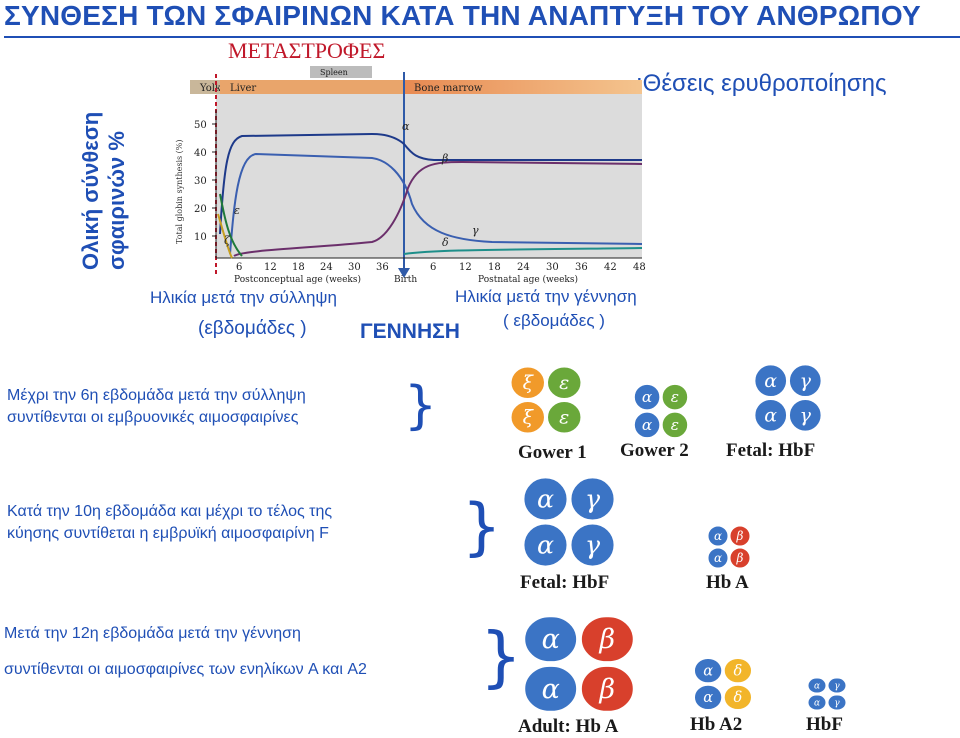 The width and height of the screenshot is (960, 738). Describe the element at coordinates (297, 279) in the screenshot. I see `x-label-left: Postconceptual age (weeks)` at that location.